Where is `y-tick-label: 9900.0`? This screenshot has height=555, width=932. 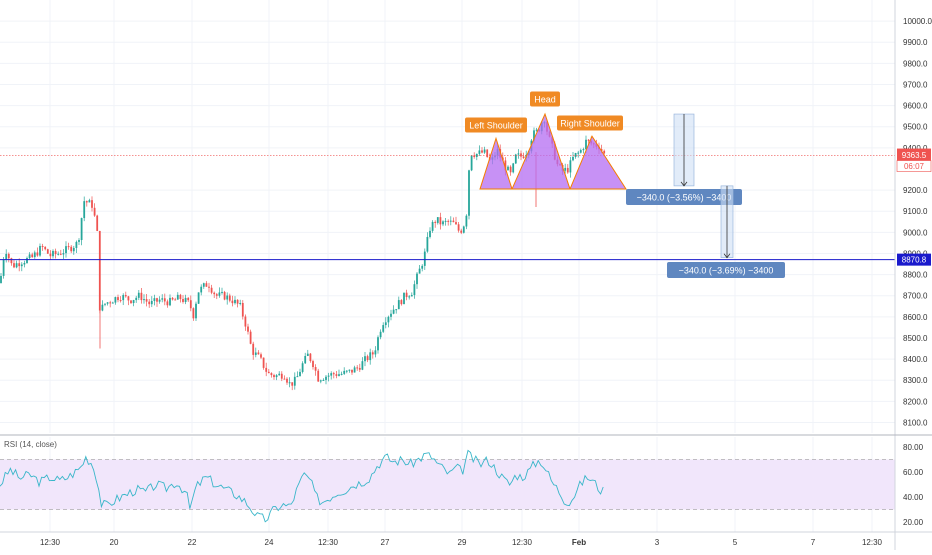 y-tick-label: 9900.0 is located at coordinates (915, 42).